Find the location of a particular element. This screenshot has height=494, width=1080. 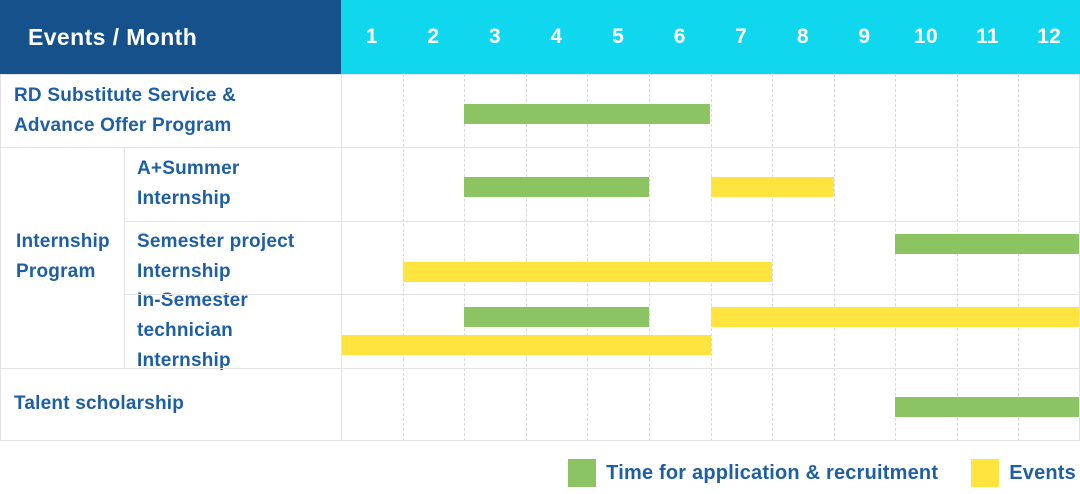

month-header-7: 7 is located at coordinates (741, 36).